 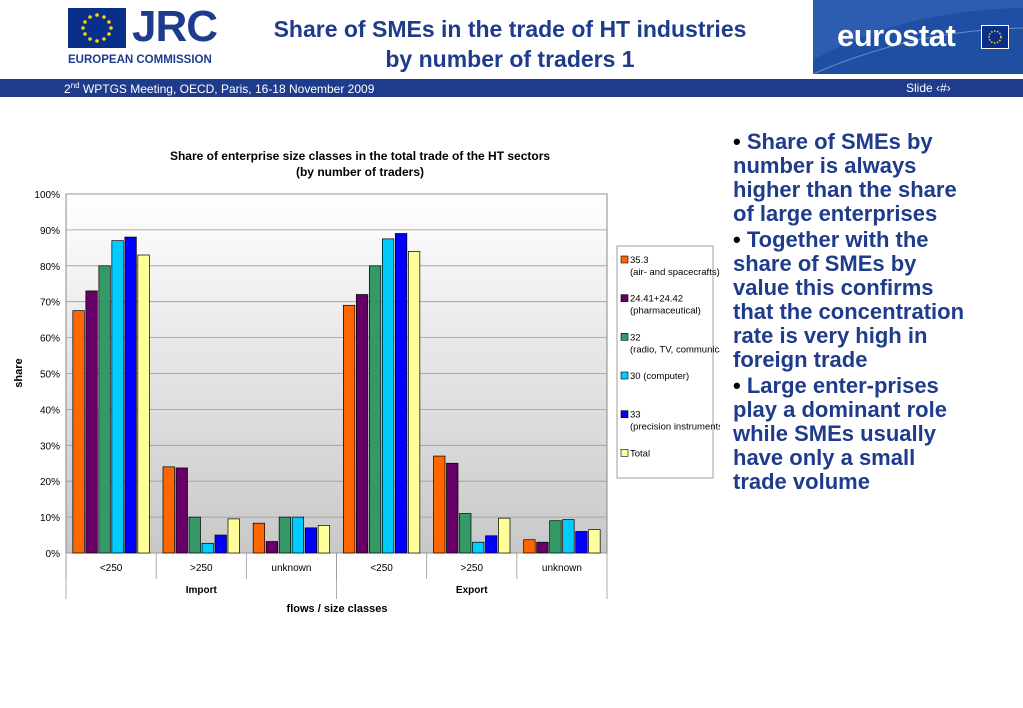 What do you see at coordinates (202, 590) in the screenshot?
I see `x-group-label: Import` at bounding box center [202, 590].